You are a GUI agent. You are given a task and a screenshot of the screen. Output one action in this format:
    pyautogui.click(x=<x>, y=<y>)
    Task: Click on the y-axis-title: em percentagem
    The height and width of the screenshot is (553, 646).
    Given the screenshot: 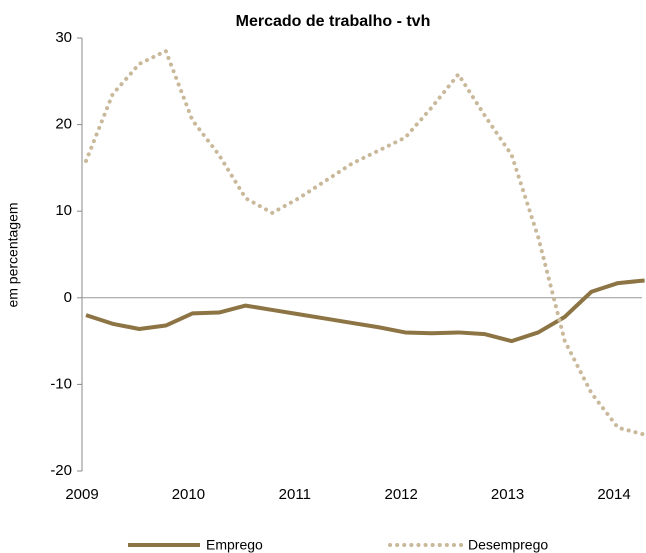 What is the action you would take?
    pyautogui.click(x=13, y=254)
    